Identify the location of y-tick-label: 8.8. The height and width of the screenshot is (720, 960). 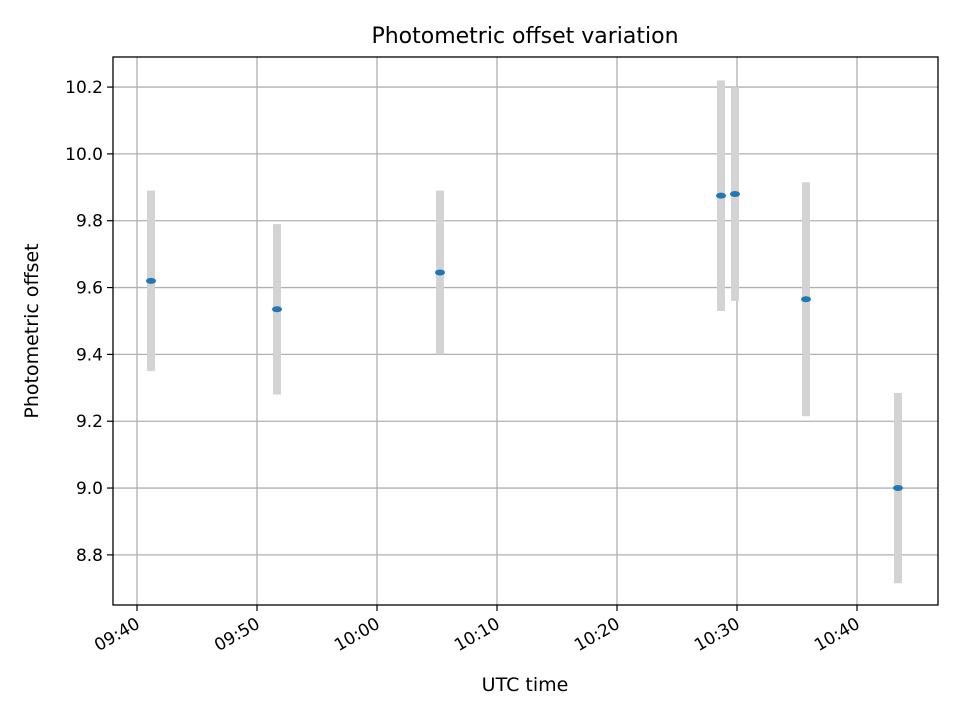
(89, 556).